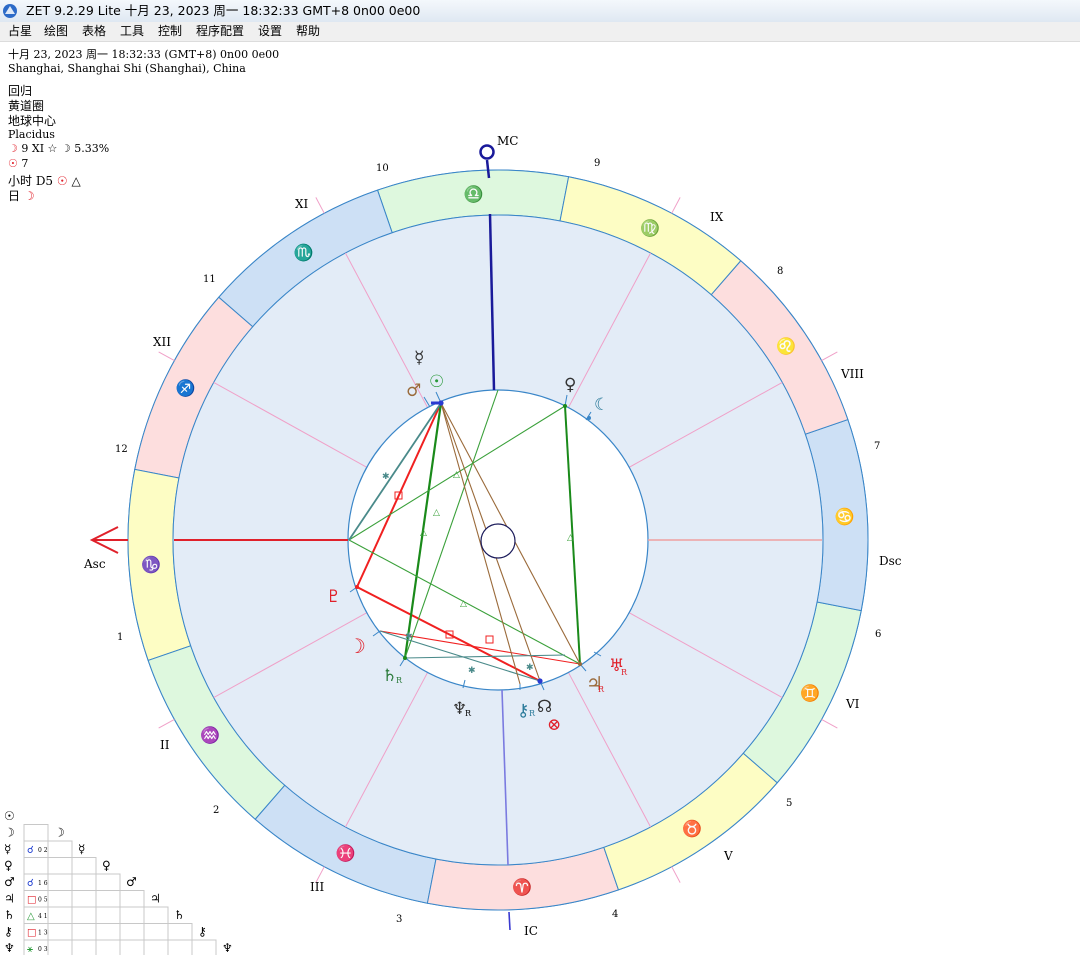 The width and height of the screenshot is (1080, 955). I want to click on planet-dots, so click(473, 542).